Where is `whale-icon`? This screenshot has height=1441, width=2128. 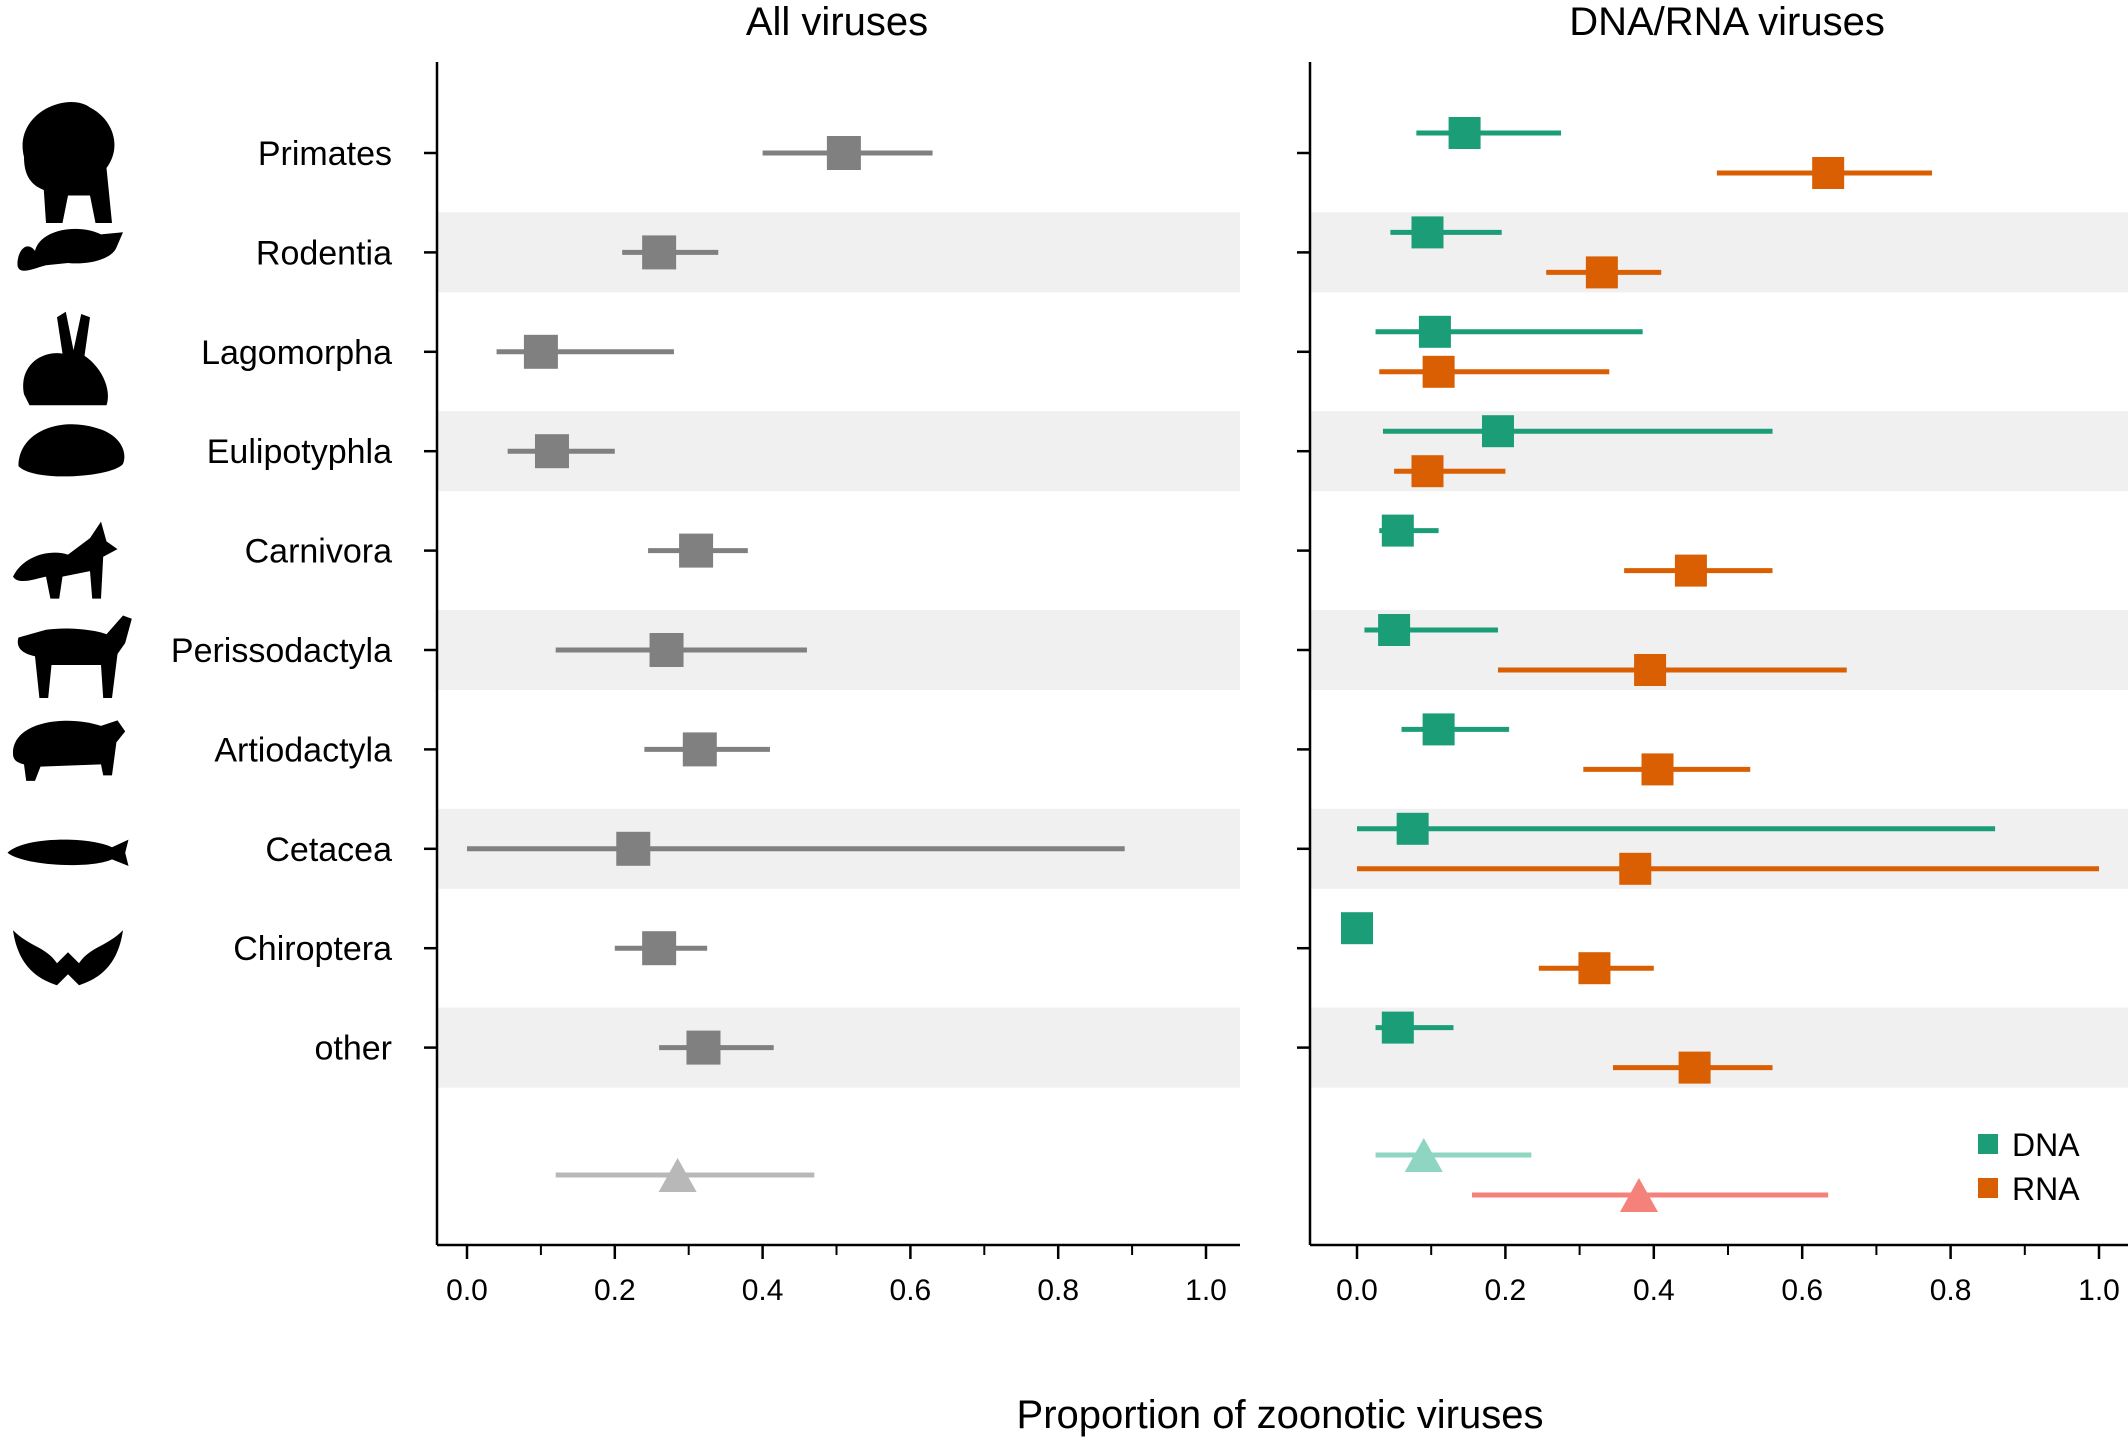 whale-icon is located at coordinates (68, 852).